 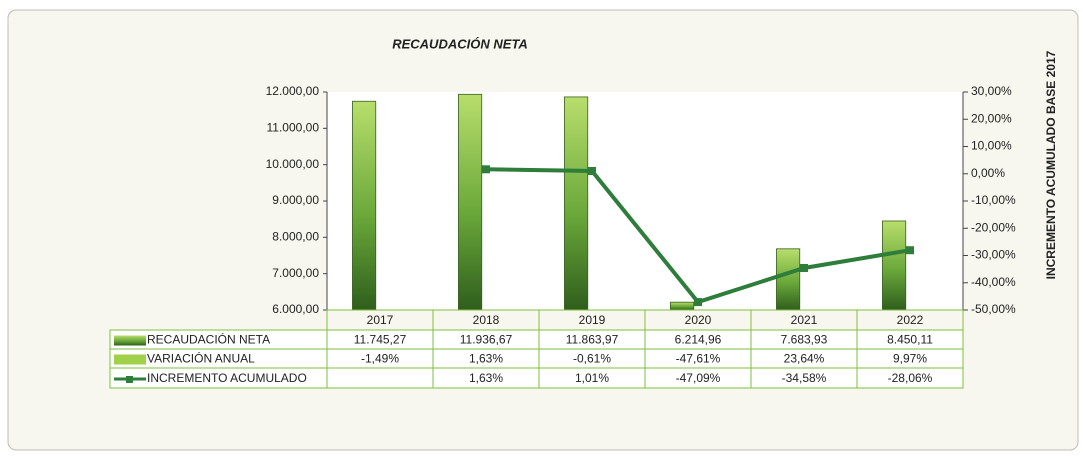 What do you see at coordinates (293, 128) in the screenshot?
I see `y-tick-label: 11.000,00` at bounding box center [293, 128].